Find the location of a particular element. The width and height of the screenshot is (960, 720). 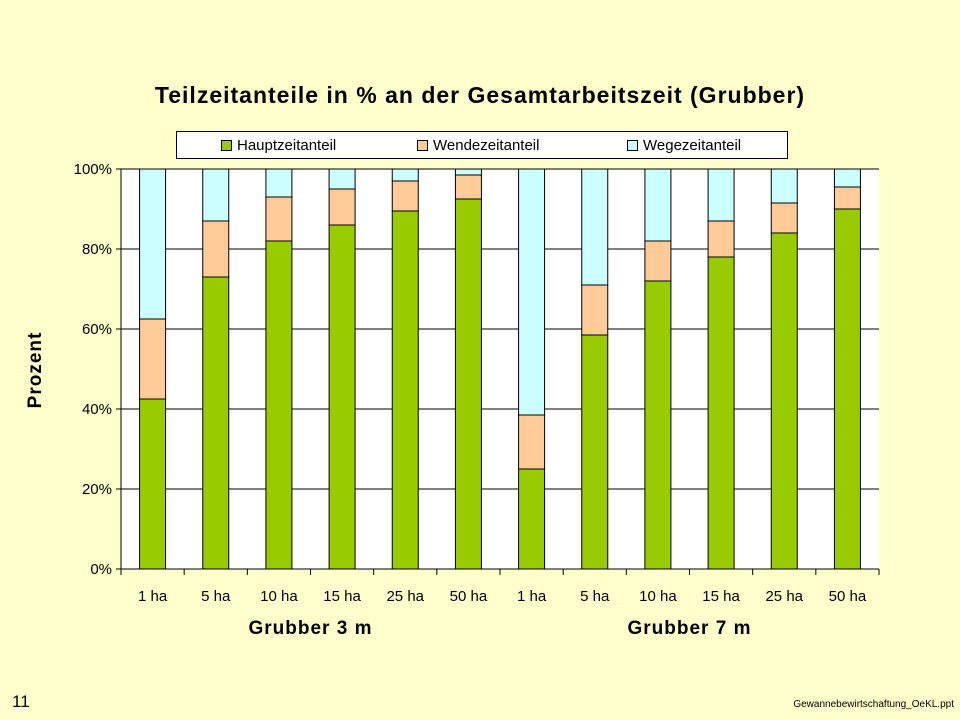

legend-swatch-wendezeitanteil is located at coordinates (422, 145).